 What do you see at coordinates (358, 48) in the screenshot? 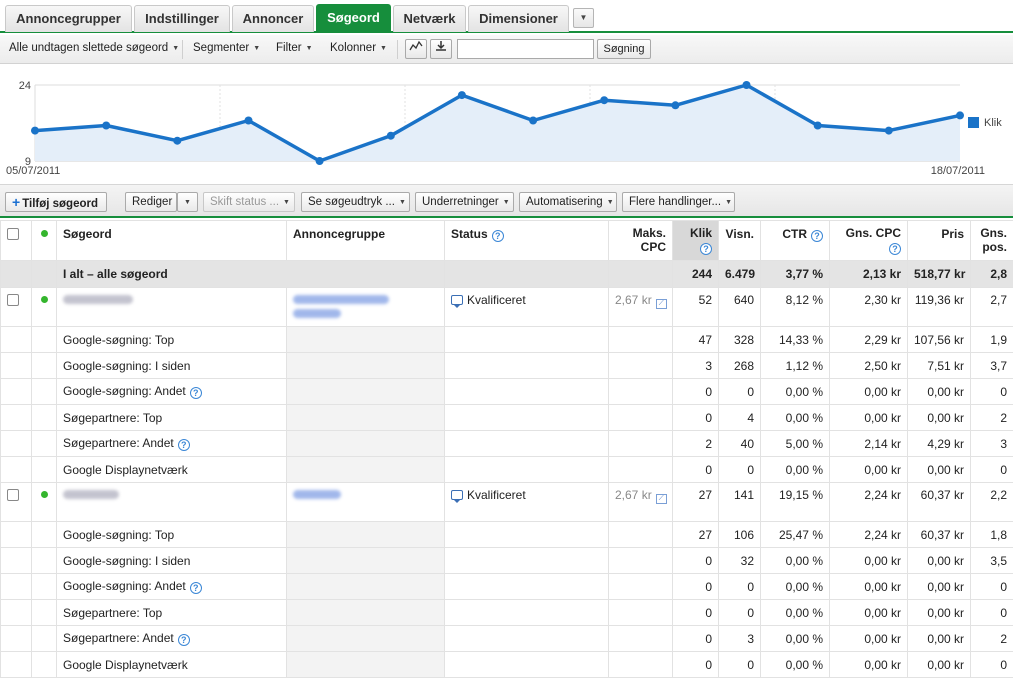
I see `columns-dropdown: Kolonner▼` at bounding box center [358, 48].